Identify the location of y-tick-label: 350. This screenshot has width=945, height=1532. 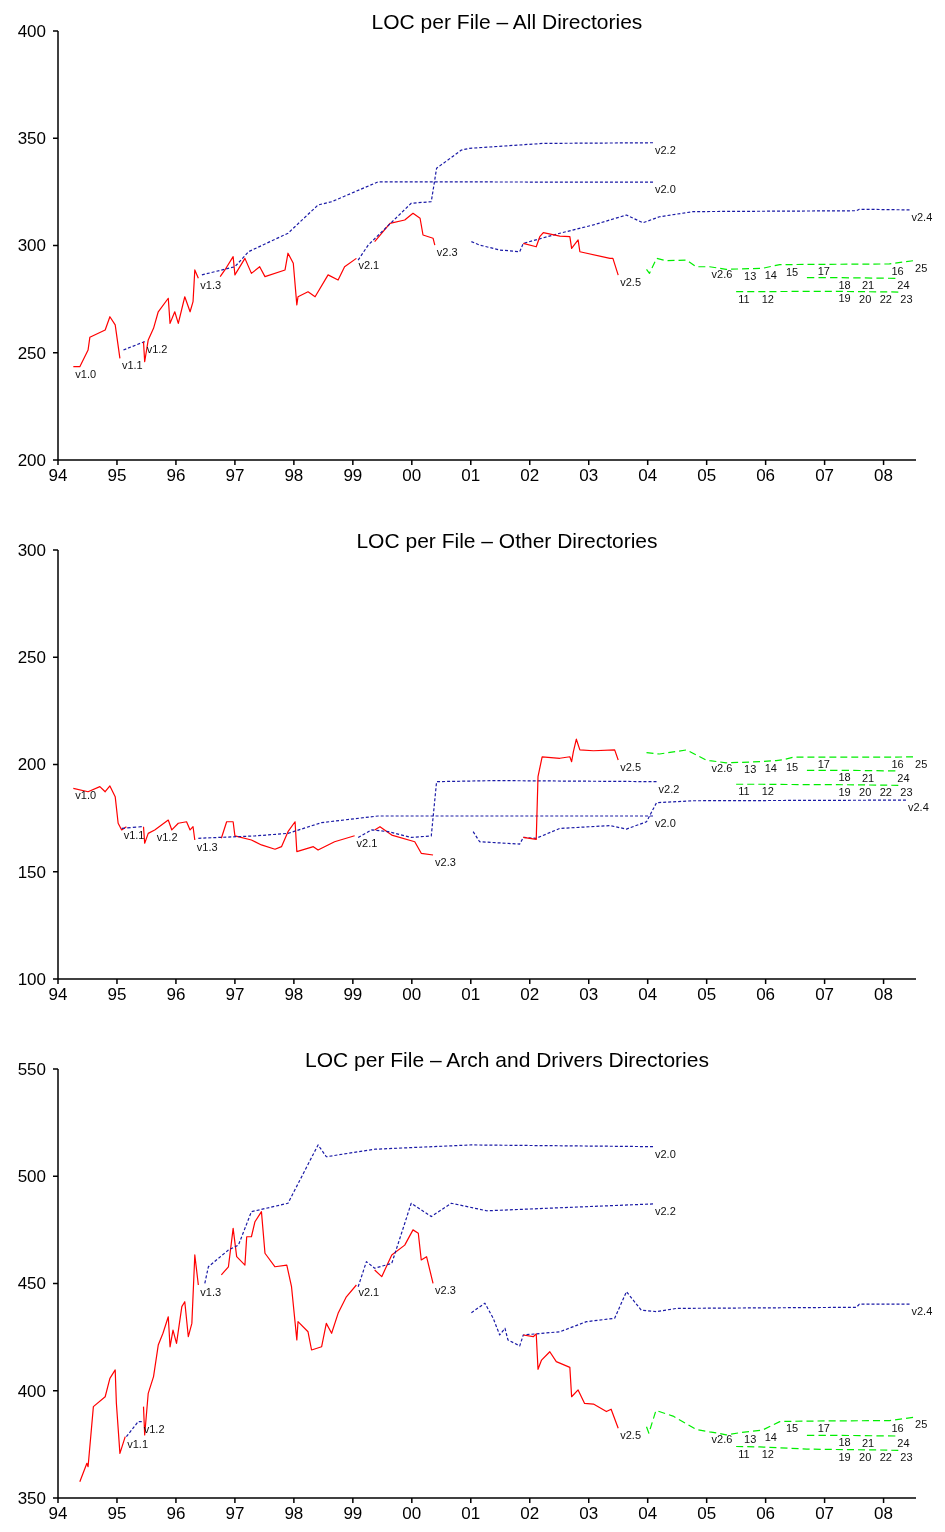
(31, 139).